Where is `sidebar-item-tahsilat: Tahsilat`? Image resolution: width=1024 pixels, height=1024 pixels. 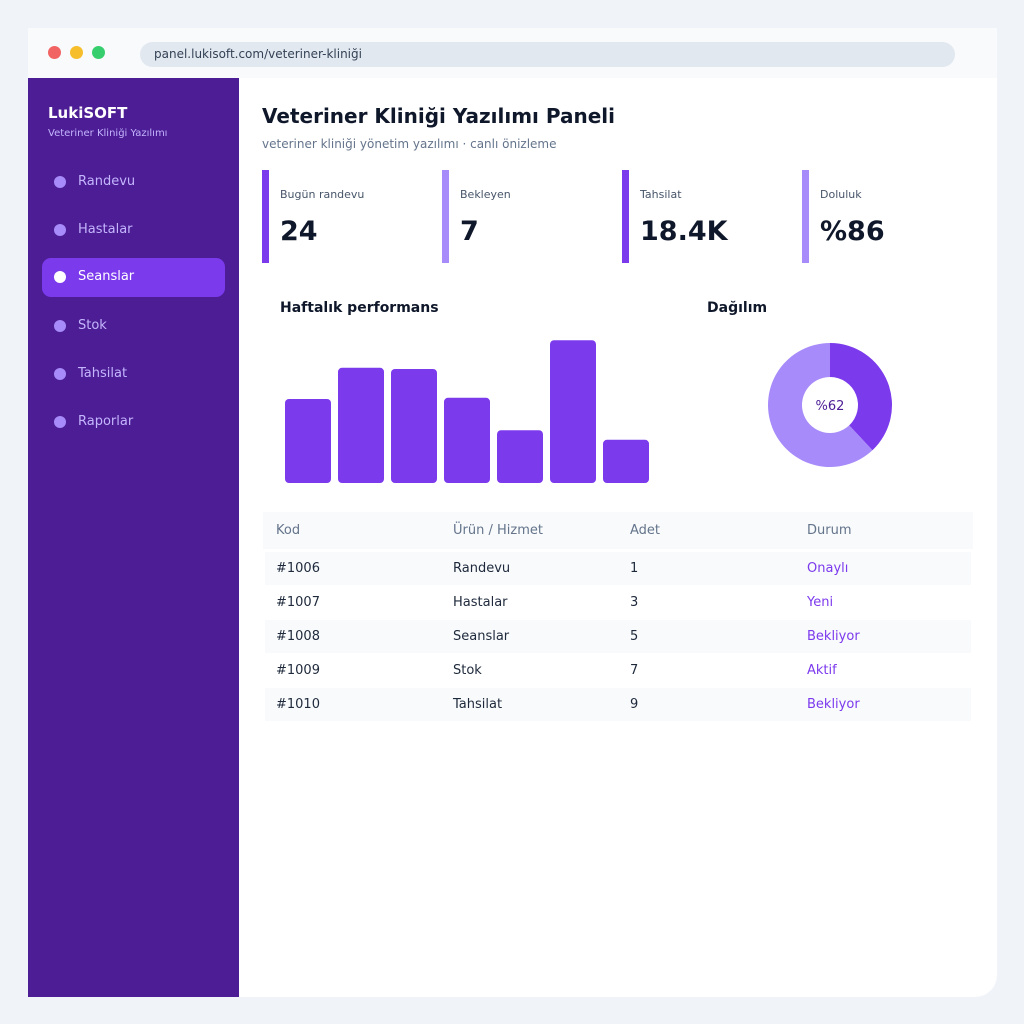 sidebar-item-tahsilat: Tahsilat is located at coordinates (133, 374).